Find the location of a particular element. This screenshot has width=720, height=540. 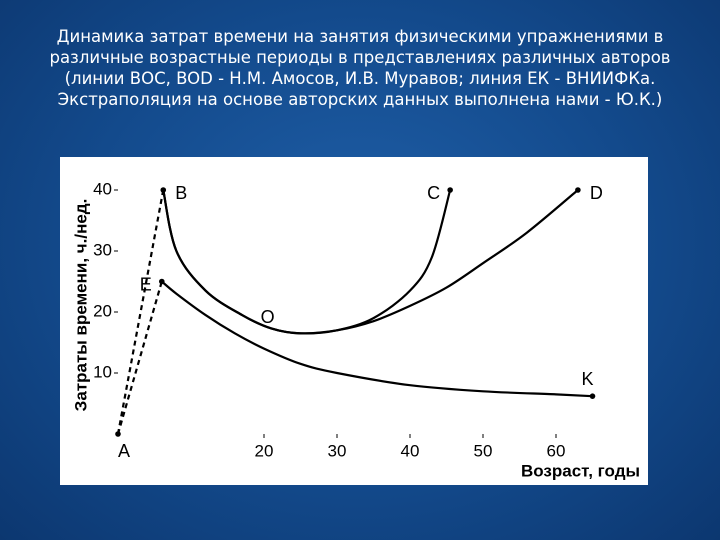

x-tick-label: 50 is located at coordinates (483, 450).